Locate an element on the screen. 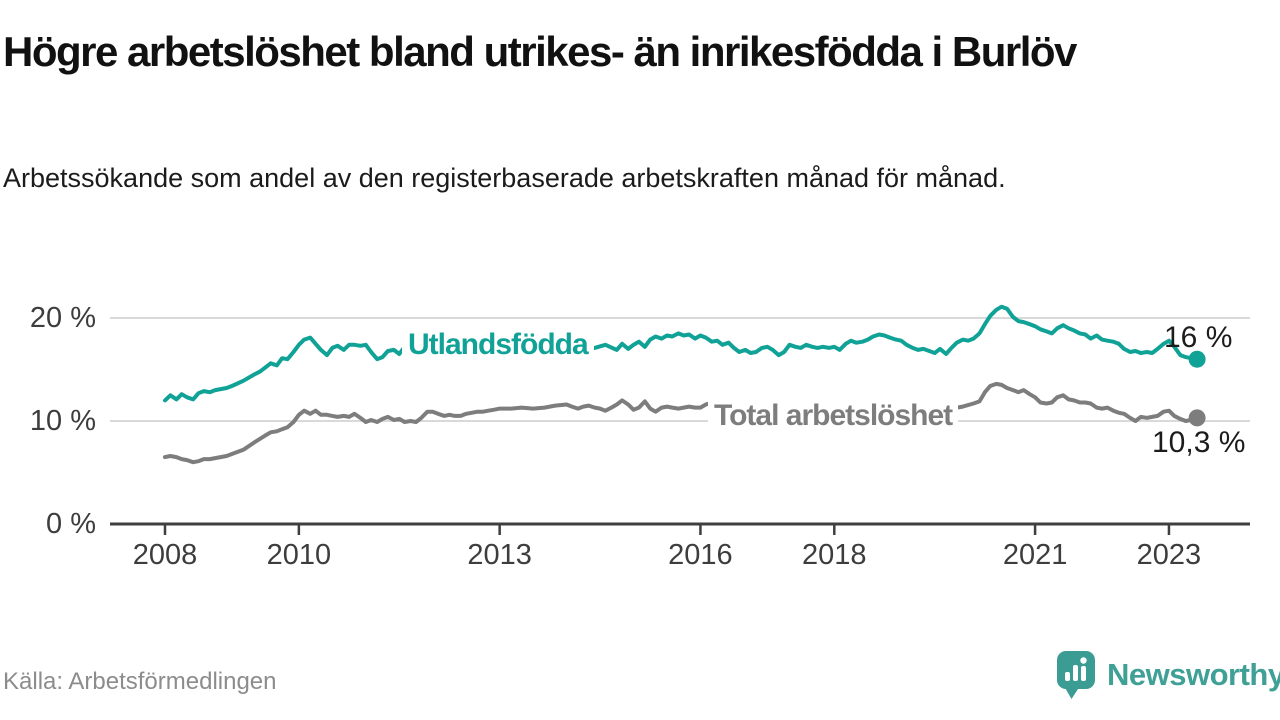 The width and height of the screenshot is (1280, 720). source-note: Källa: Arbetsförmedlingen is located at coordinates (140, 681).